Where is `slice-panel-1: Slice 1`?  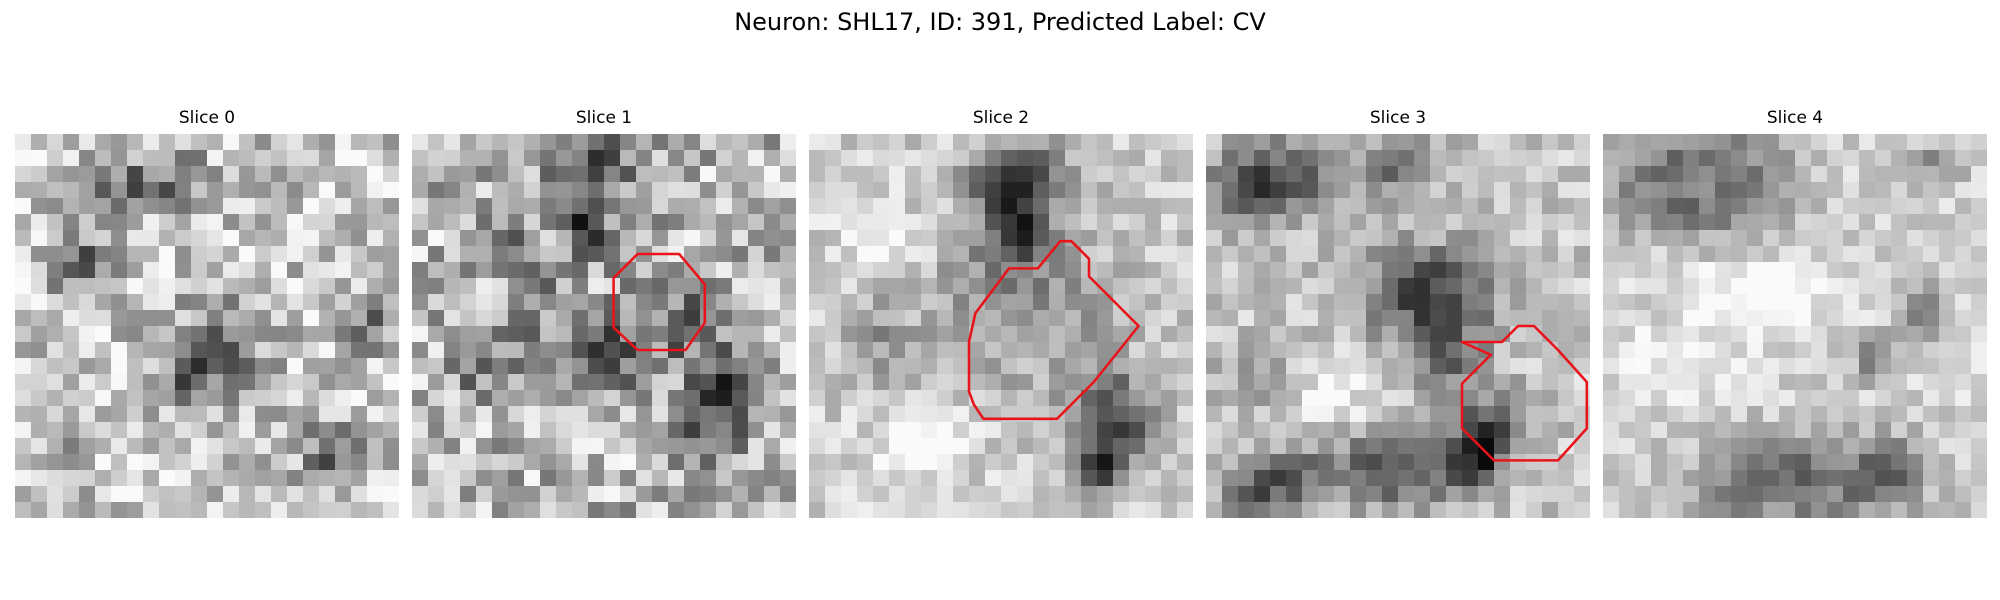 slice-panel-1: Slice 1 is located at coordinates (604, 312).